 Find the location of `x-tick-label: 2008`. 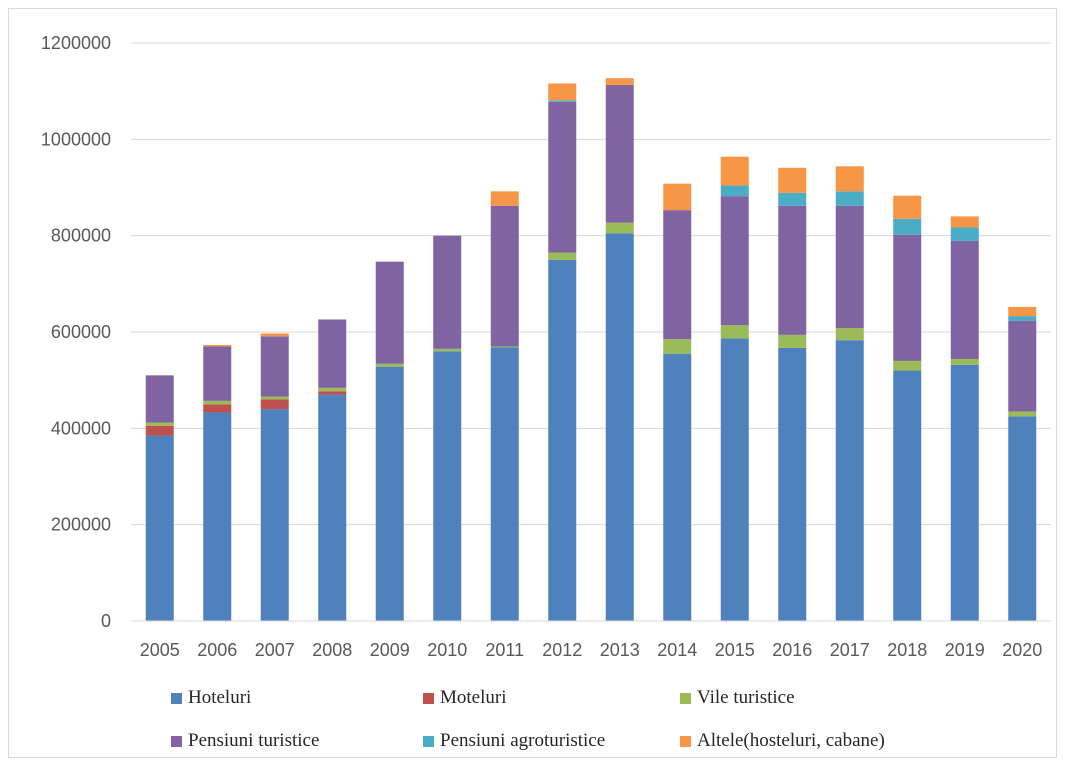

x-tick-label: 2008 is located at coordinates (332, 650).